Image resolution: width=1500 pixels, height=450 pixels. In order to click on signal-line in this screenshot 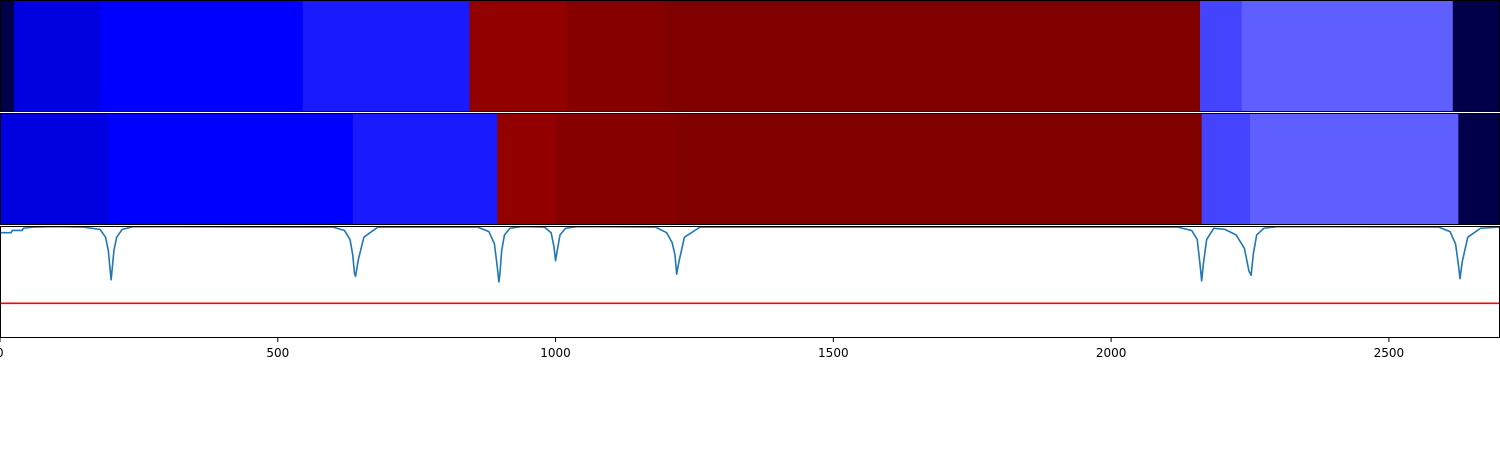, I will do `click(750, 254)`.